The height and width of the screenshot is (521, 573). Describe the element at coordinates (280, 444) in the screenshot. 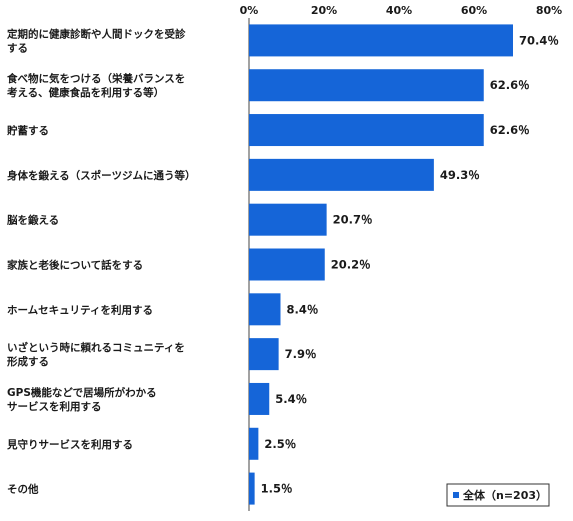

I see `value-label: 2.5％` at that location.